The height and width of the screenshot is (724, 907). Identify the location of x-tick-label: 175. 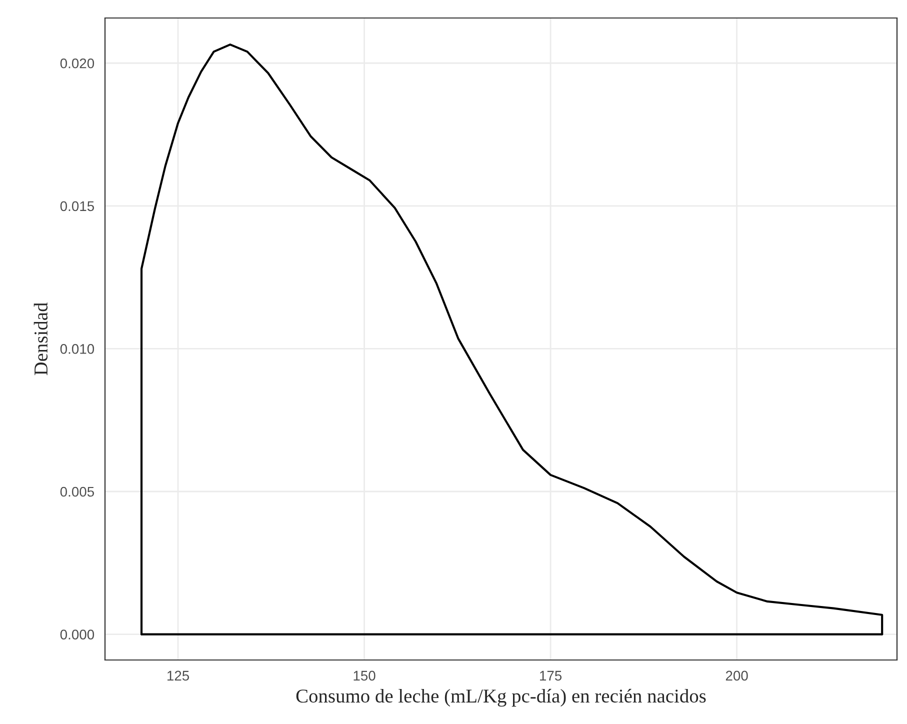
(551, 675).